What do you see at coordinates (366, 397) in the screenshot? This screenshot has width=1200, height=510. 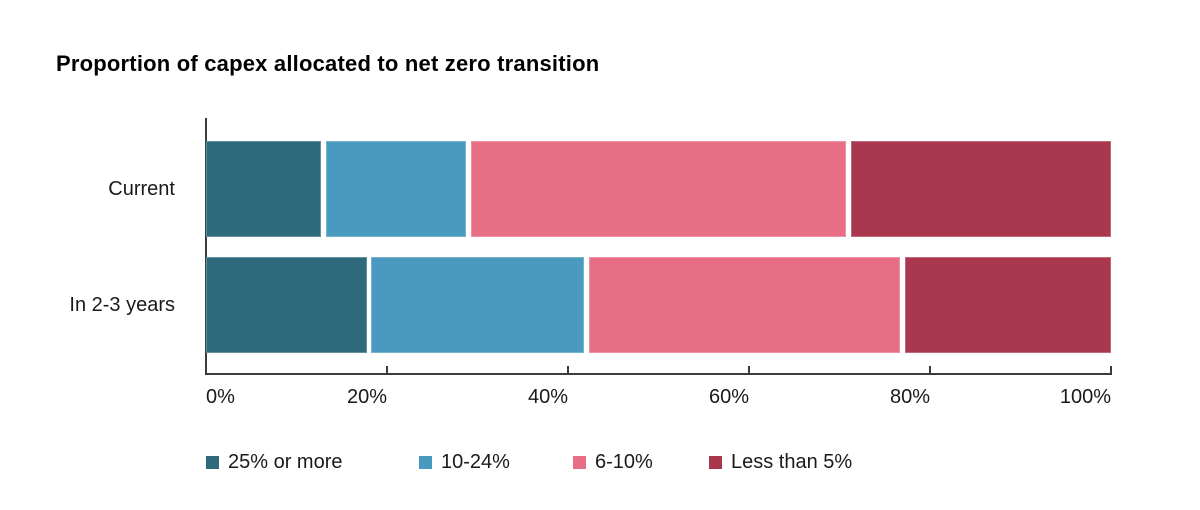 I see `x-axis-tick-label: 20%` at bounding box center [366, 397].